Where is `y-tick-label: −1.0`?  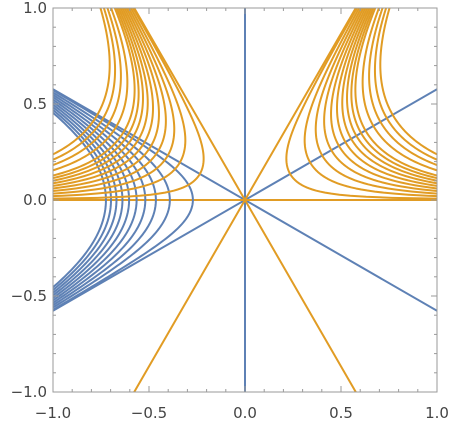 y-tick-label: −1.0 is located at coordinates (29, 392).